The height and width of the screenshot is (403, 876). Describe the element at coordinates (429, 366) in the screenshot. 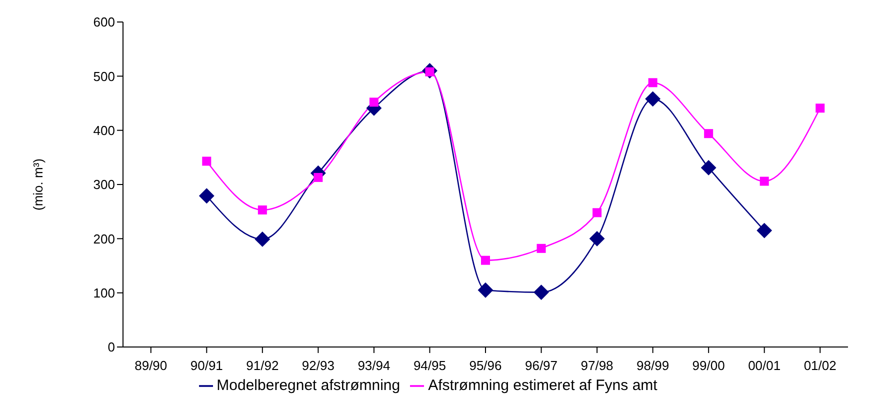

I see `x-tick-label: 94/95` at that location.